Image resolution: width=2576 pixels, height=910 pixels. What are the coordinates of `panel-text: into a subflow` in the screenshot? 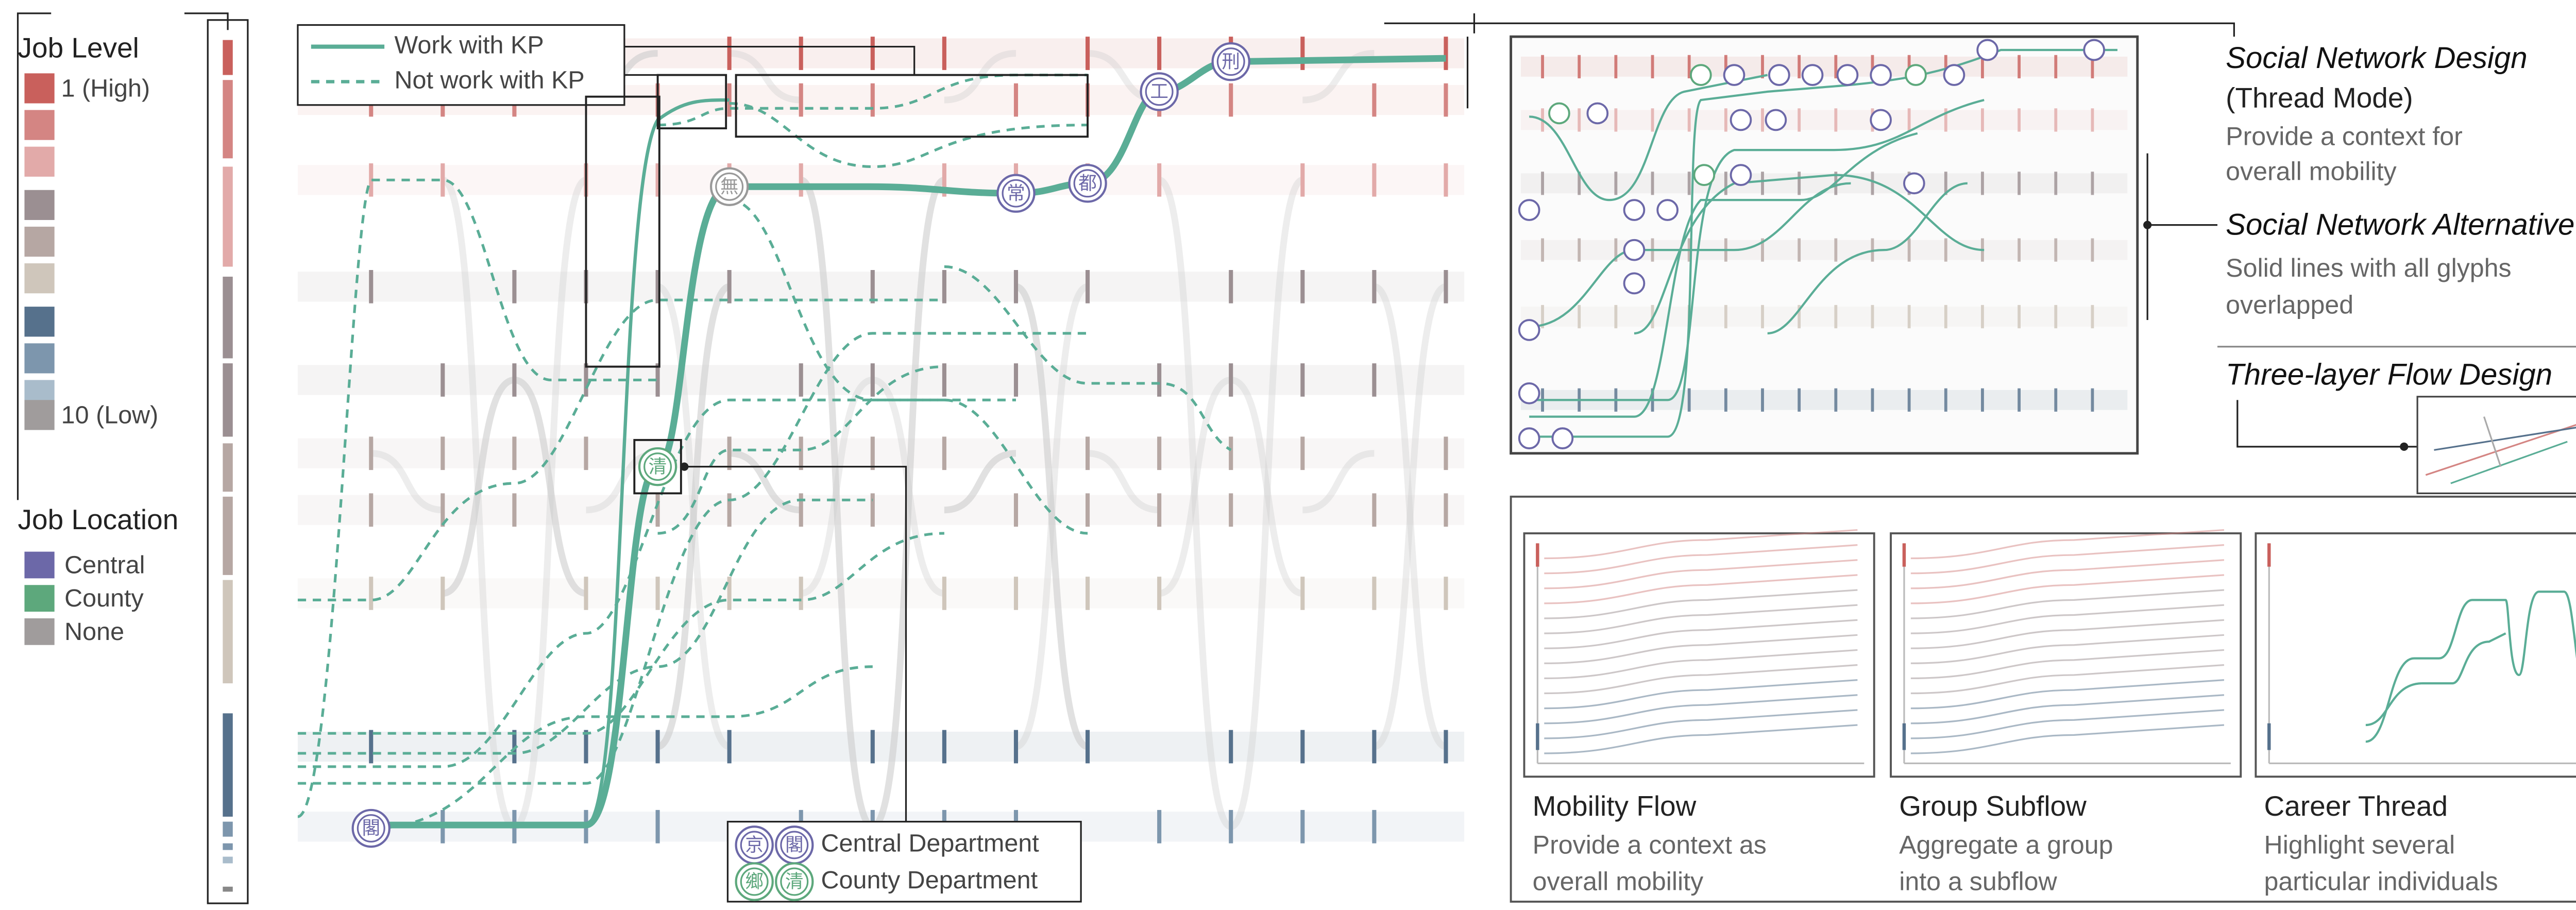 It's located at (1978, 881).